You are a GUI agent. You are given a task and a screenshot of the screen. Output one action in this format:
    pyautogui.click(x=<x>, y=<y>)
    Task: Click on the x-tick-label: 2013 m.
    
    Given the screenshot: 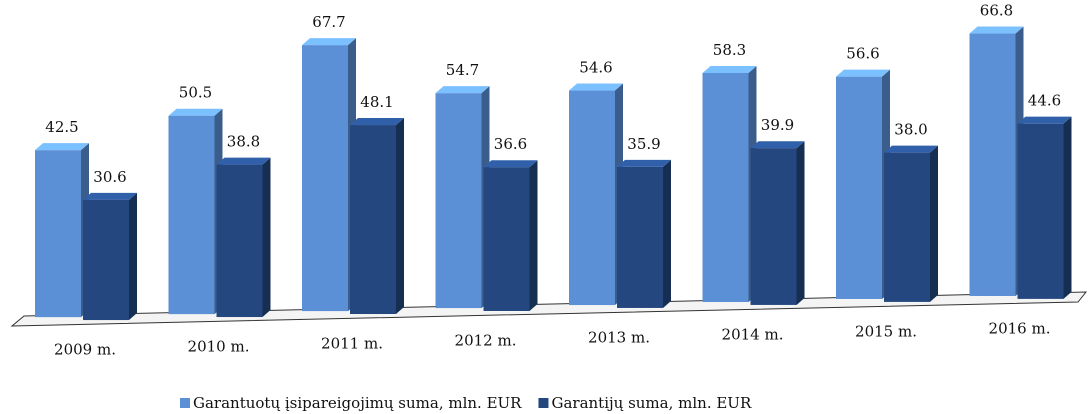 What is the action you would take?
    pyautogui.click(x=619, y=337)
    